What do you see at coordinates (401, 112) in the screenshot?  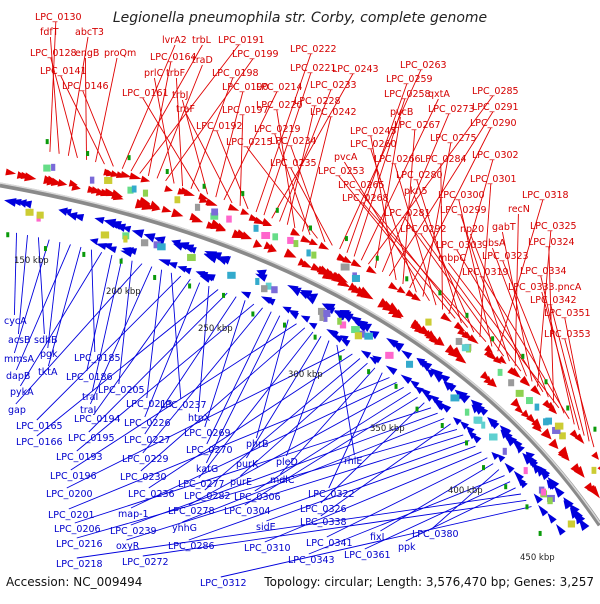 I see `forward-gene-label: pvcB` at bounding box center [401, 112].